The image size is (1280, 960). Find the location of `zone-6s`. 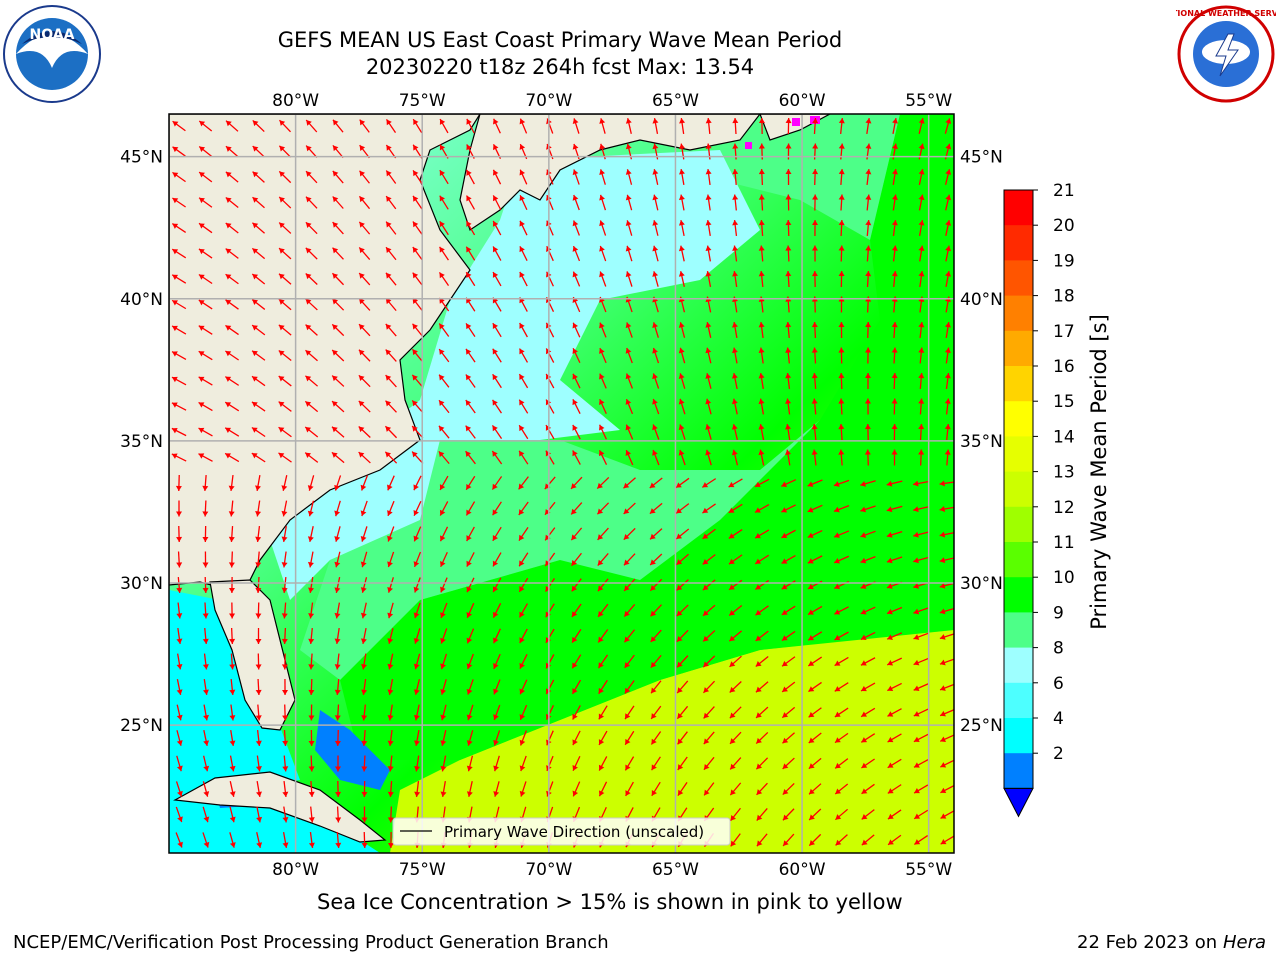

zone-6s is located at coordinates (234, 705).